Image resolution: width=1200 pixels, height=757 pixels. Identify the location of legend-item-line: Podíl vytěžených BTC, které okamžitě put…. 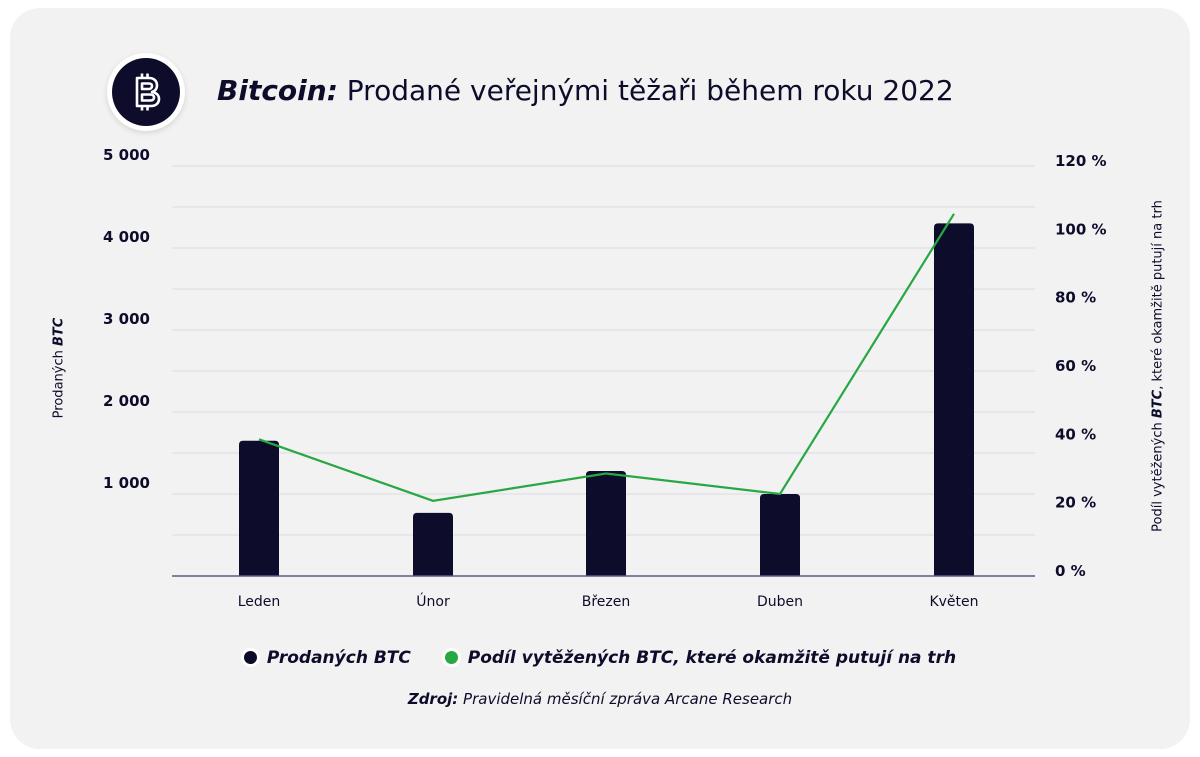
(700, 658).